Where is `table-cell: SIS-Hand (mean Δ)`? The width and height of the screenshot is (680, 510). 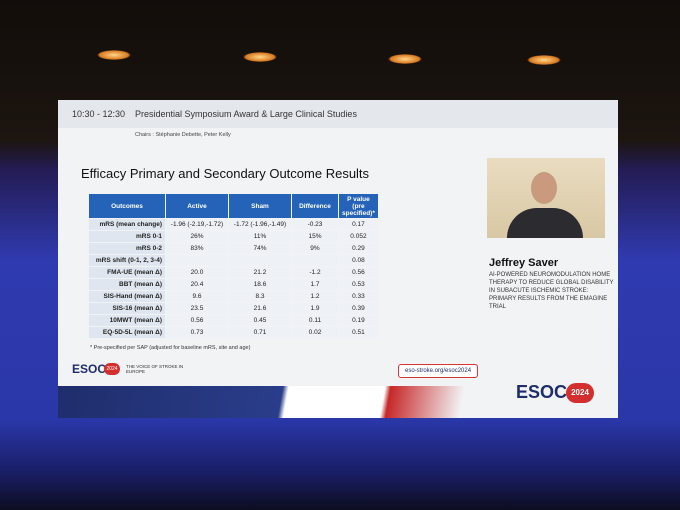
table-cell: SIS-Hand (mean Δ) is located at coordinates (127, 296).